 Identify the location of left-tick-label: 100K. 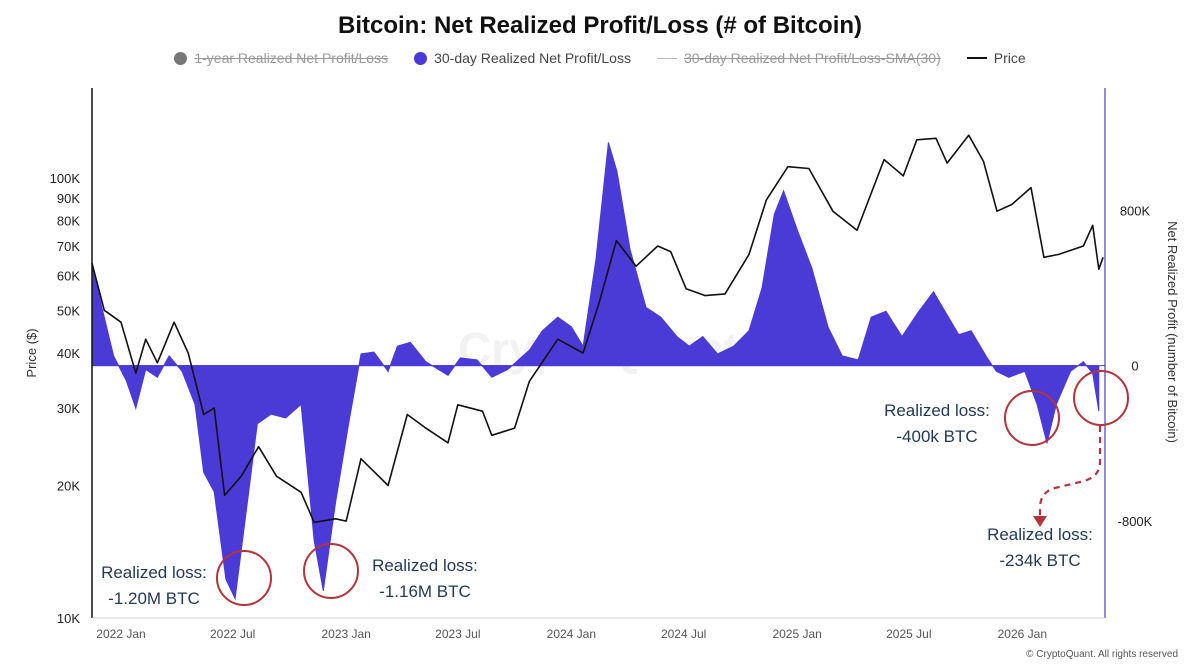
(65, 178).